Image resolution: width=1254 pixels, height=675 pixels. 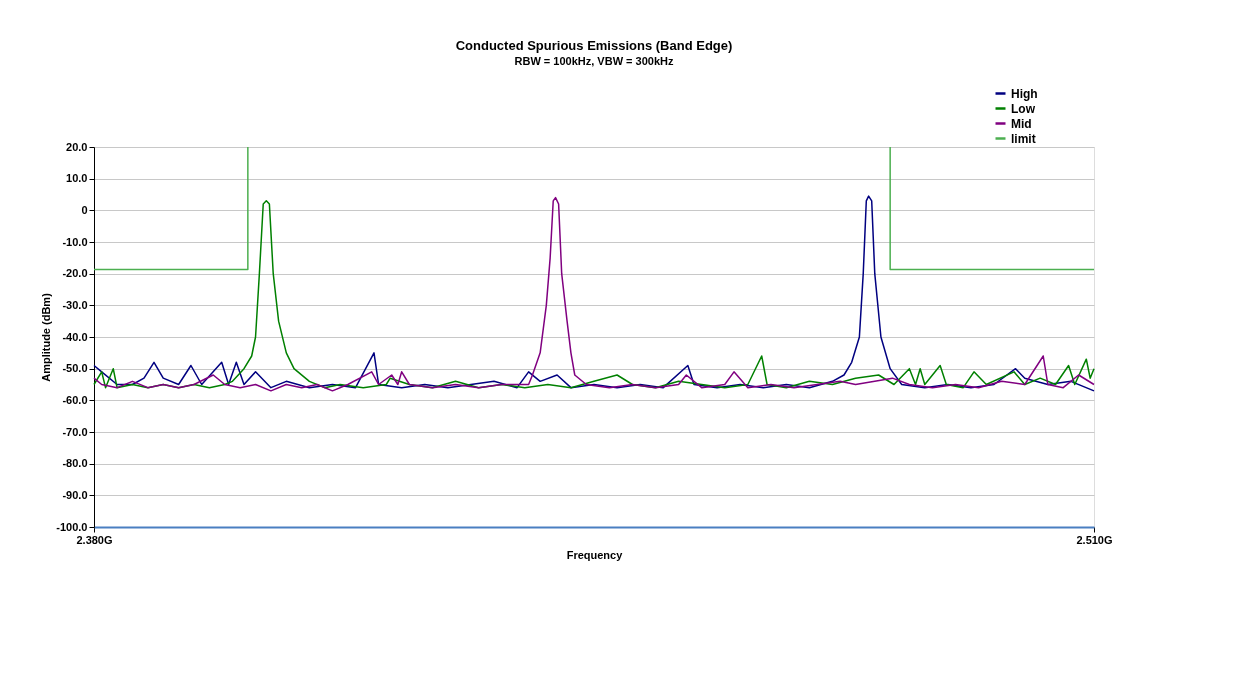 What do you see at coordinates (75, 273) in the screenshot?
I see `y-tick-label: -20.0` at bounding box center [75, 273].